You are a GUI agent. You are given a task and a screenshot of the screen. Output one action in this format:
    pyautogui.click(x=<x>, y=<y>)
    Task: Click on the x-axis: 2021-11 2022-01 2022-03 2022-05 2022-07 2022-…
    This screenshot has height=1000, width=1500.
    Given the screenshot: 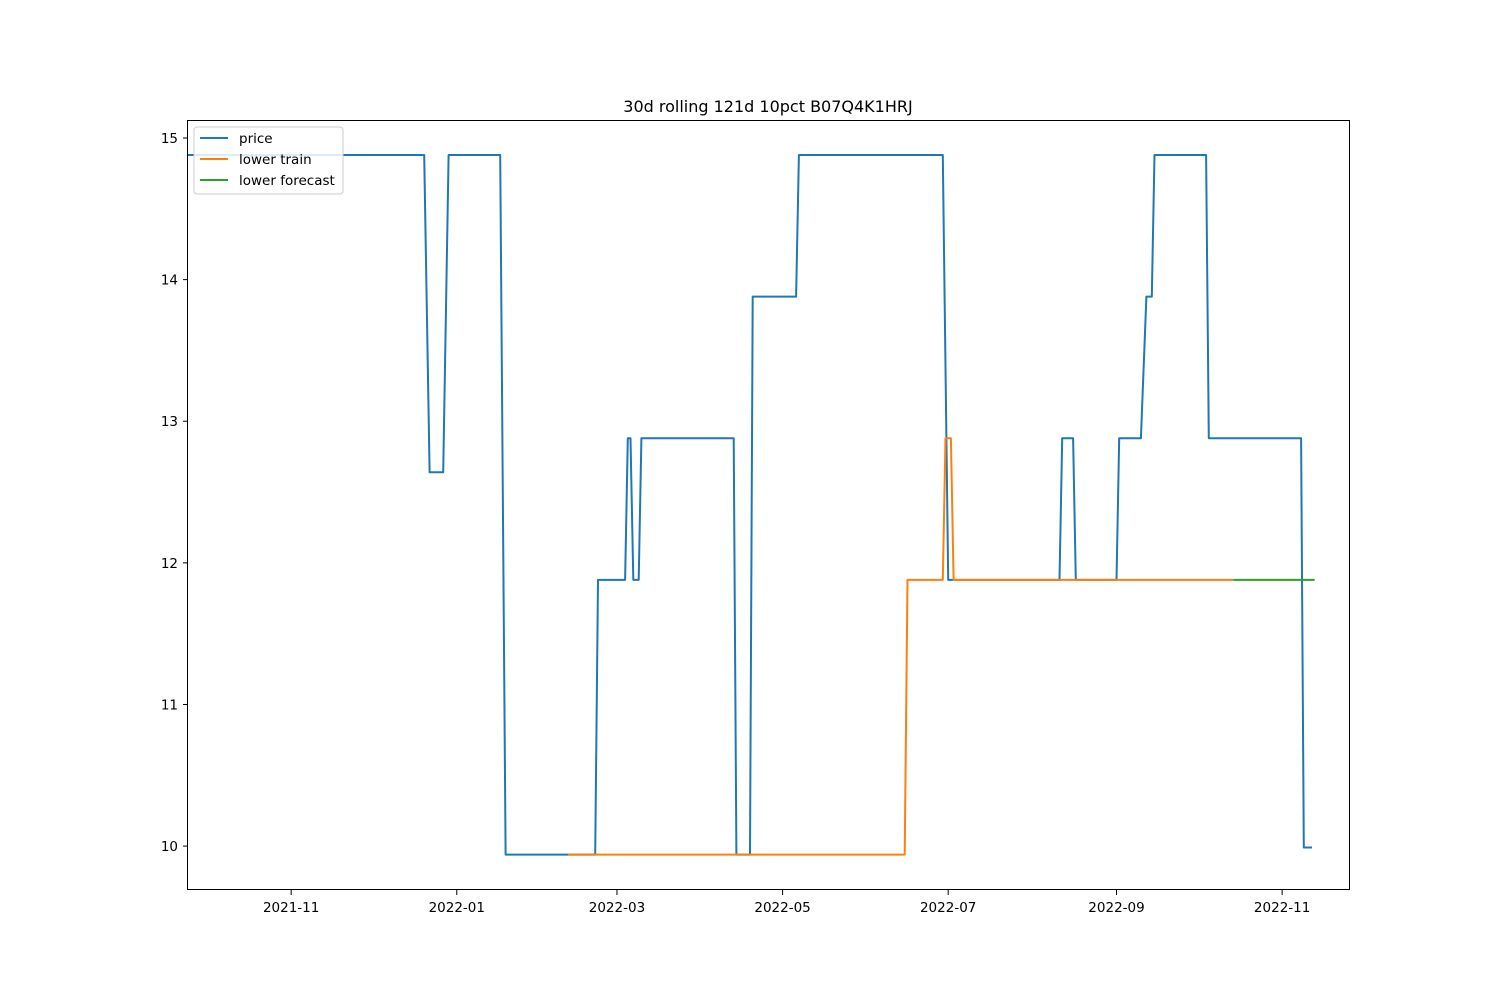 What is the action you would take?
    pyautogui.click(x=786, y=903)
    